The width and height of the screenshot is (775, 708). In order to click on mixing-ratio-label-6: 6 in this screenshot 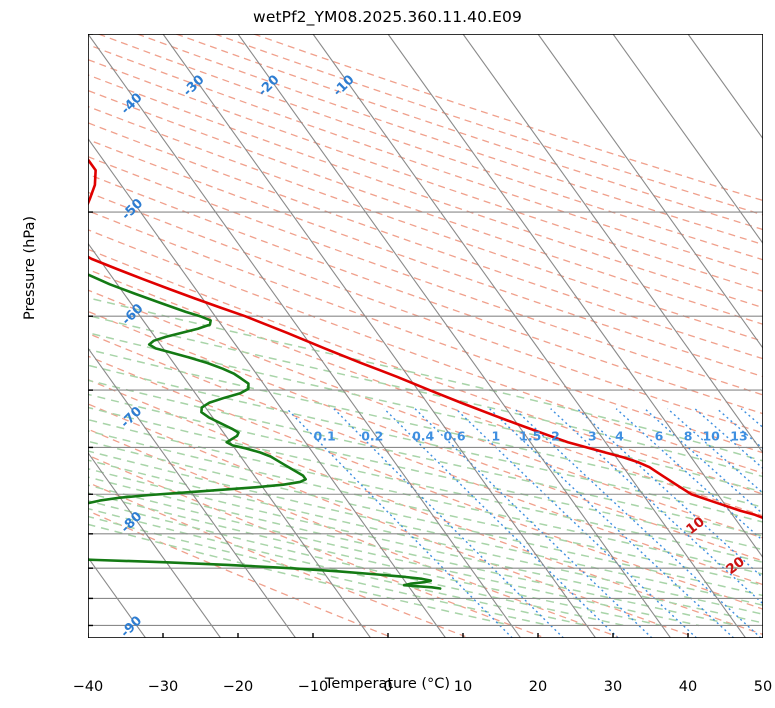, I will do `click(659, 435)`.